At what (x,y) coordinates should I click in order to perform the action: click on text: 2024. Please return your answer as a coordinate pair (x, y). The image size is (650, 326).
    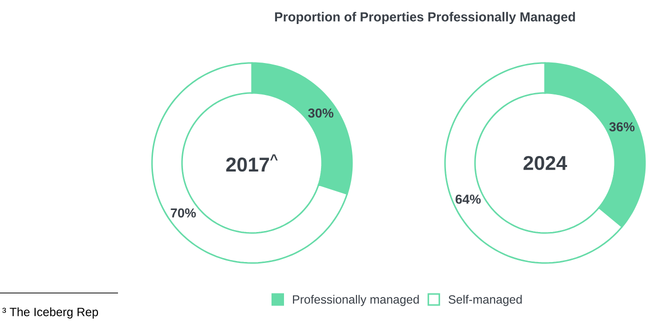
    Looking at the image, I should click on (546, 163).